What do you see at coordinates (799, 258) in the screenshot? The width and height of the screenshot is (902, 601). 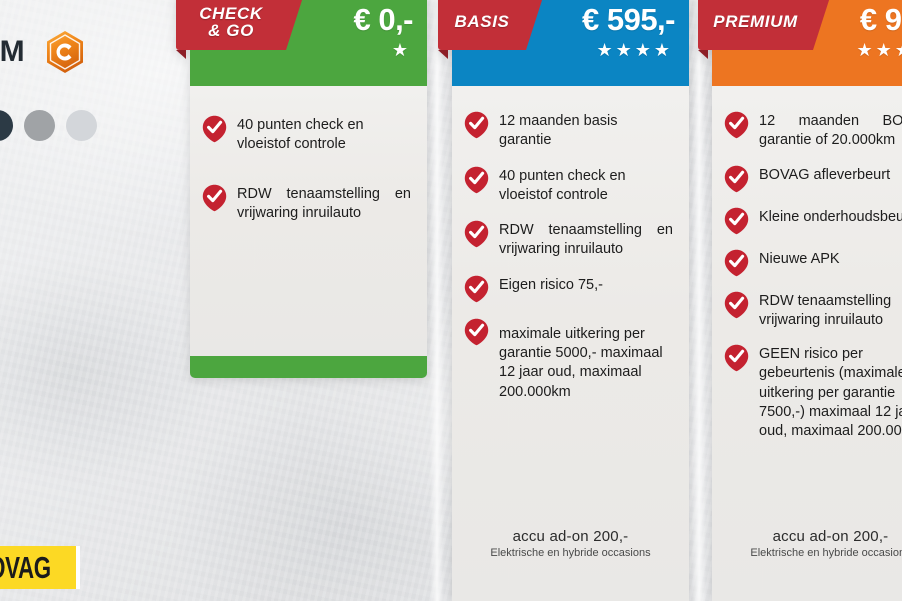 I see `feature-label: Nieuwe APK` at bounding box center [799, 258].